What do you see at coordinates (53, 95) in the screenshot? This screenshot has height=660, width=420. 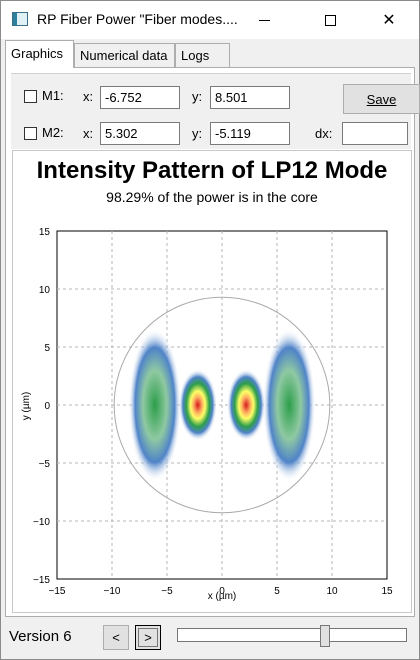 I see `m1-label: M1:` at bounding box center [53, 95].